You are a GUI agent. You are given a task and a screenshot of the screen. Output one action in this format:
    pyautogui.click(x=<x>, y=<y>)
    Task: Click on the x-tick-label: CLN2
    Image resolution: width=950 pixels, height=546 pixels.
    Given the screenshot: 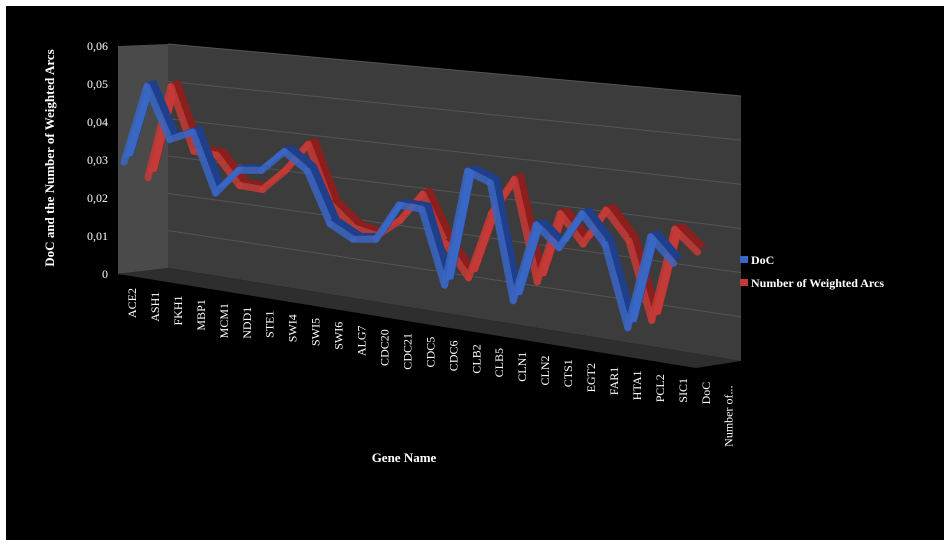 What is the action you would take?
    pyautogui.click(x=545, y=371)
    